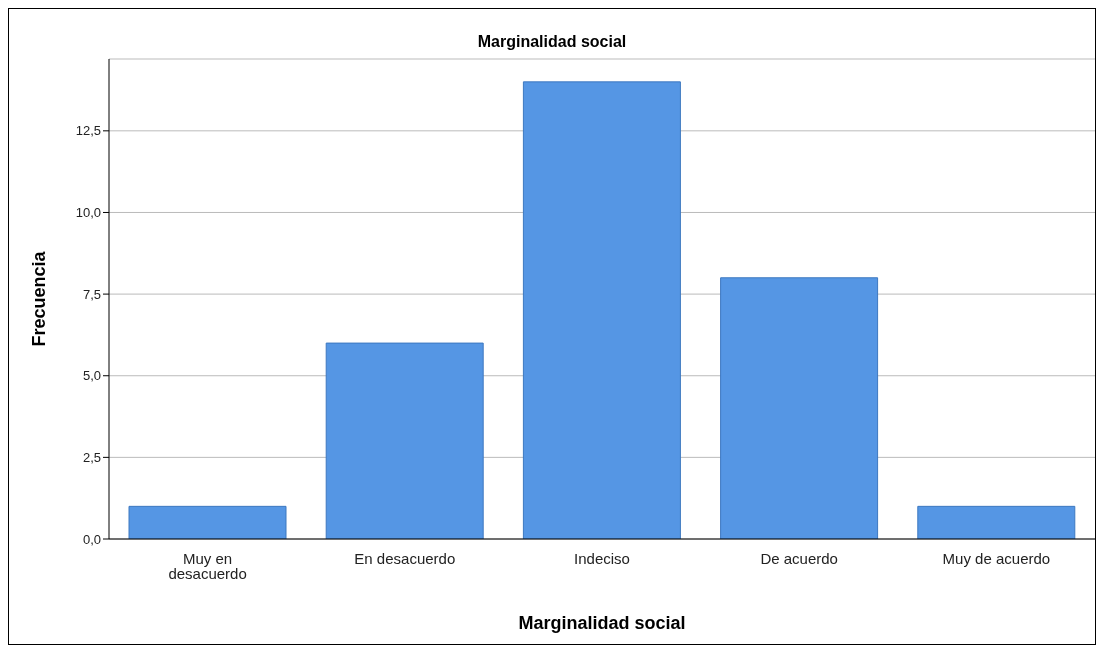  I want to click on x-tick-label: Indeciso, so click(602, 558).